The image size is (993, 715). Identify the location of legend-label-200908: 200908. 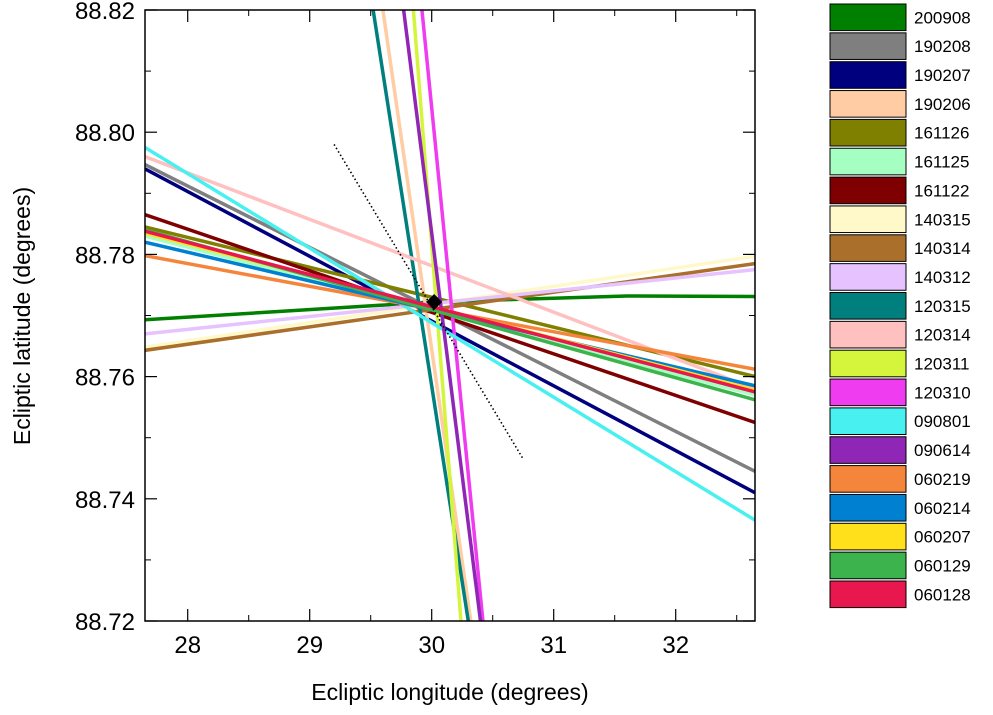
(942, 17).